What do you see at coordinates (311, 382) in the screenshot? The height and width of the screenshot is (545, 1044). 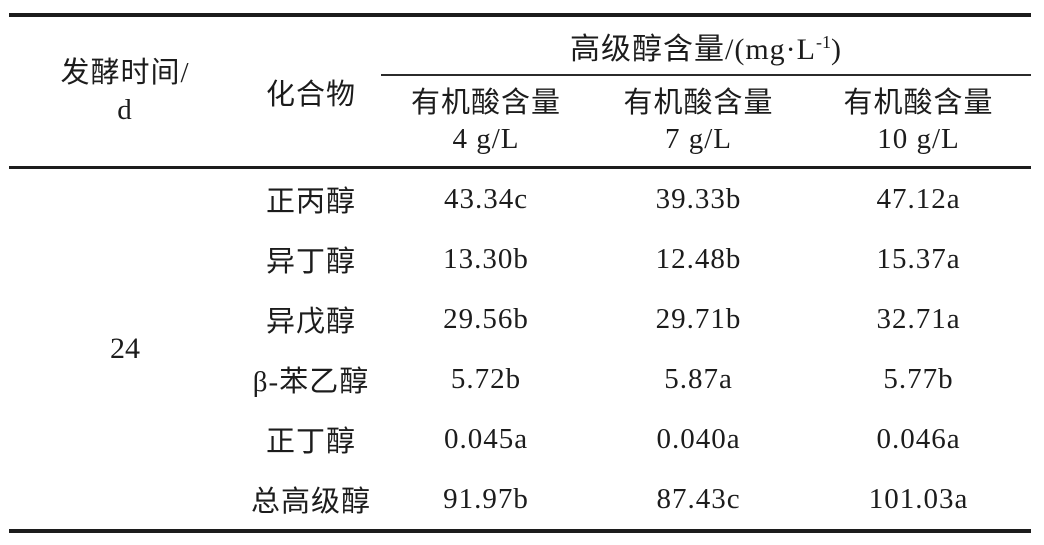 I see `compound-cell: β-苯乙醇` at bounding box center [311, 382].